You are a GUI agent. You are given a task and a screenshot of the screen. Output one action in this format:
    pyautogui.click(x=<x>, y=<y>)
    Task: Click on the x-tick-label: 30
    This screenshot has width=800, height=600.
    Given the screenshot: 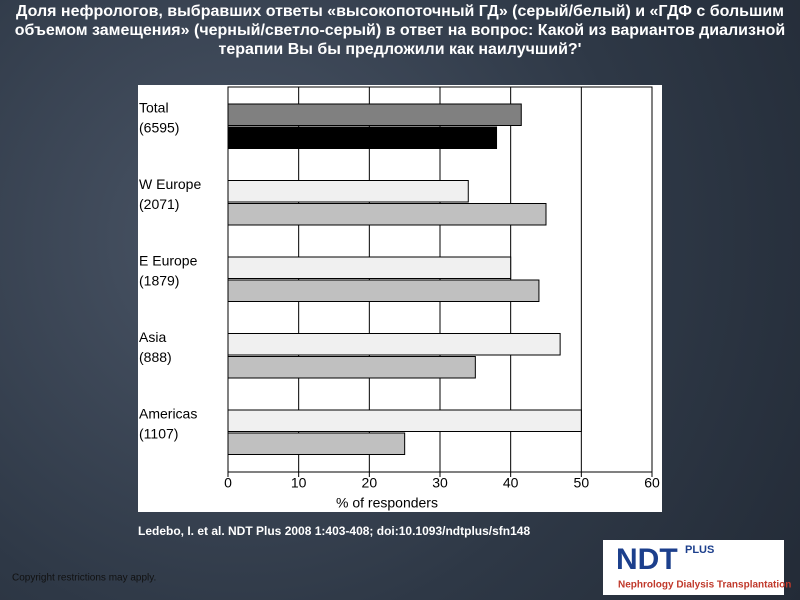 What is the action you would take?
    pyautogui.click(x=440, y=483)
    